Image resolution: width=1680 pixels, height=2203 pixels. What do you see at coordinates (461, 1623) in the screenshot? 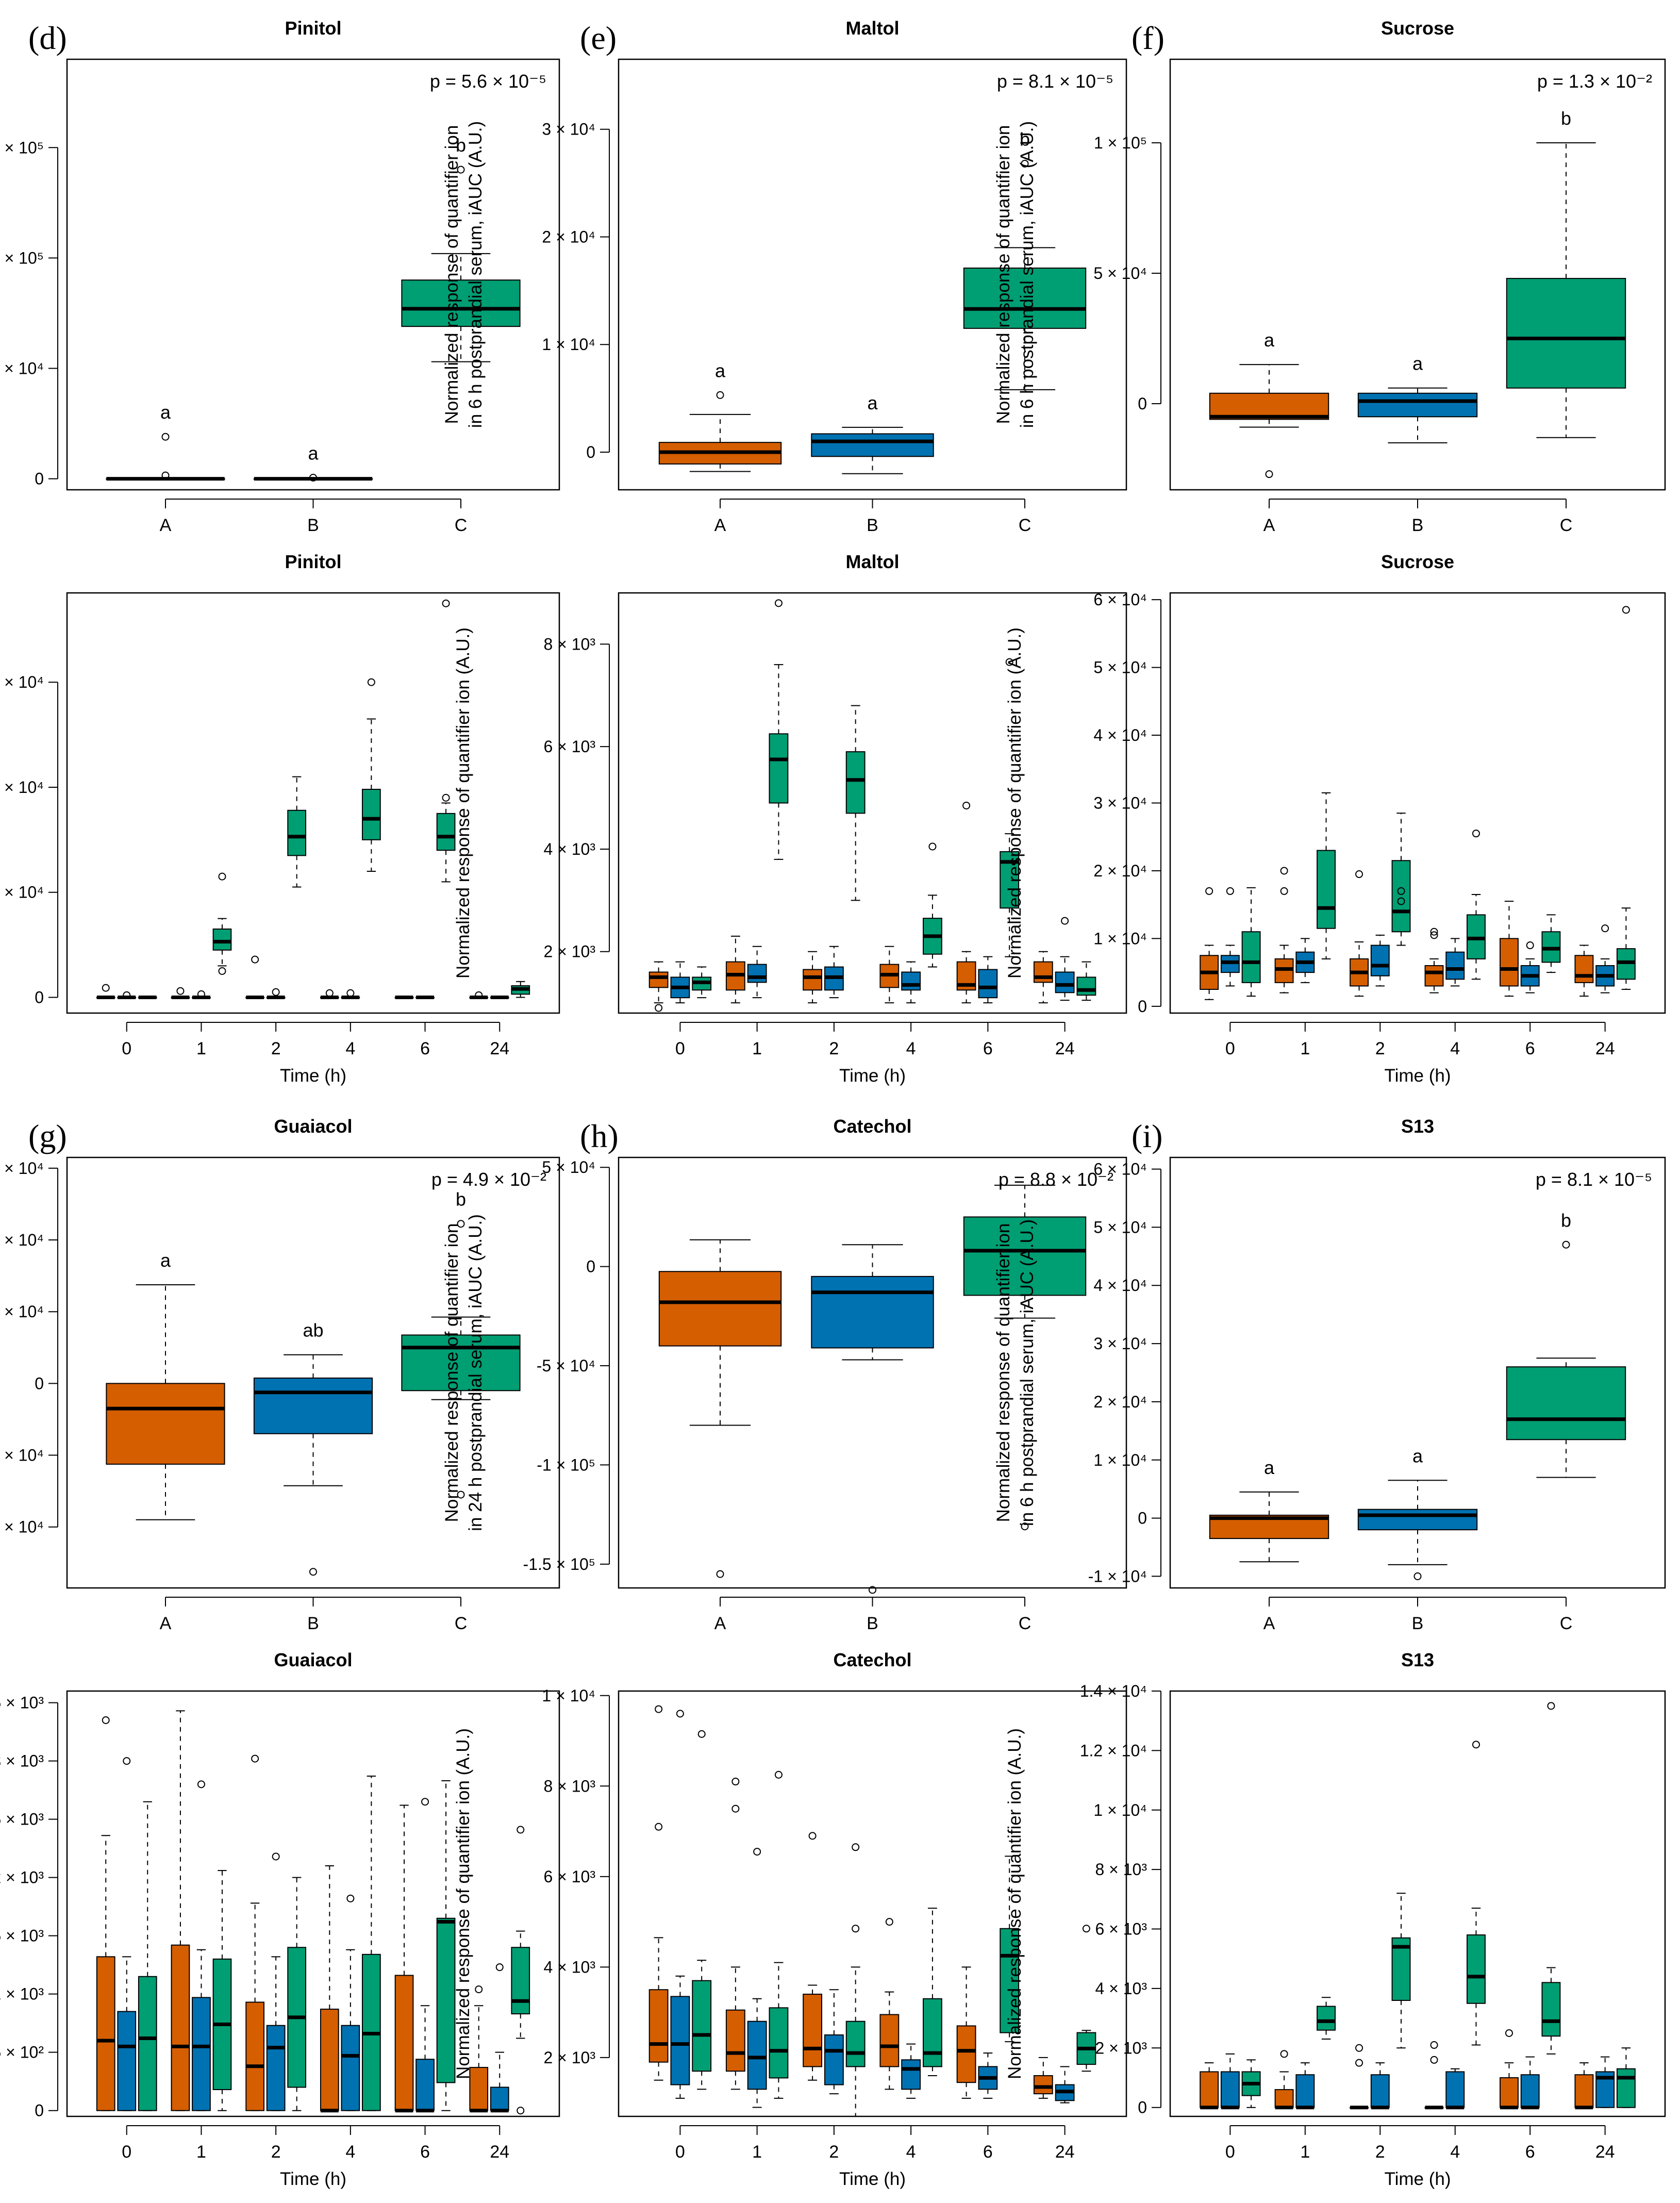
I see `x-tick-label: C` at bounding box center [461, 1623].